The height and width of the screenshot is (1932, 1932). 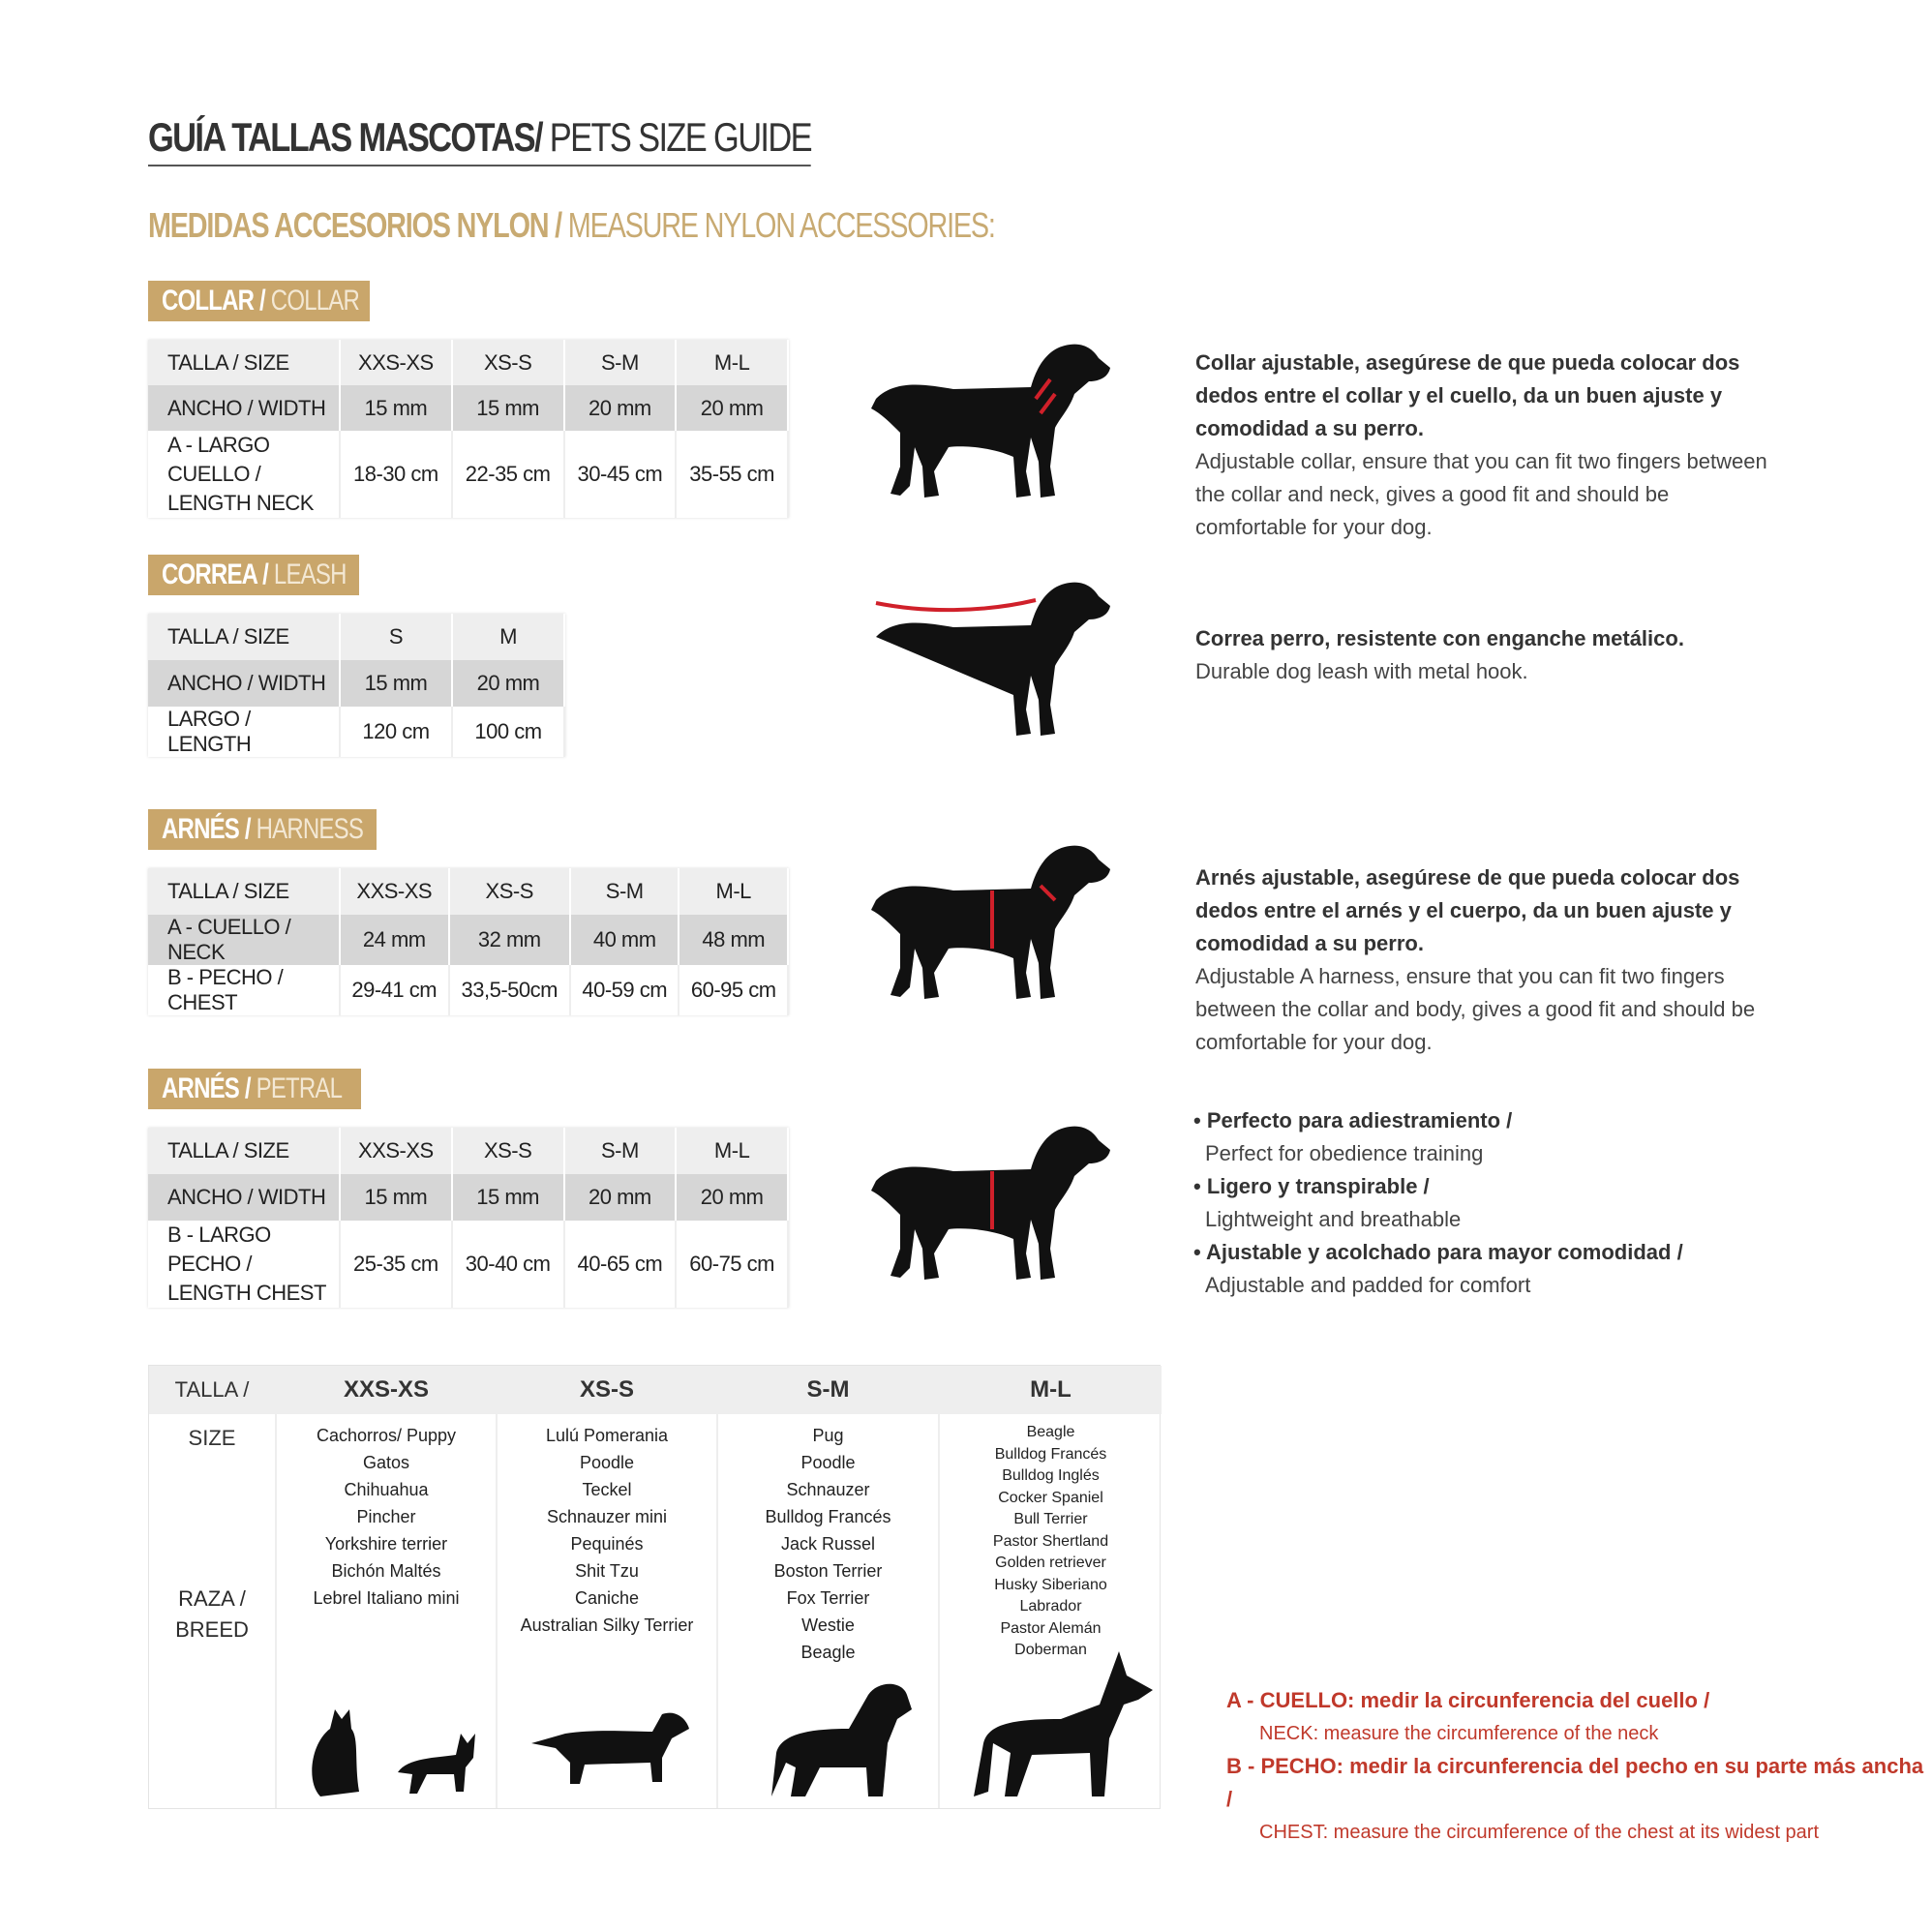 I want to click on petral-bullets-1-en: Lightweight and breathable, so click(x=1333, y=1219).